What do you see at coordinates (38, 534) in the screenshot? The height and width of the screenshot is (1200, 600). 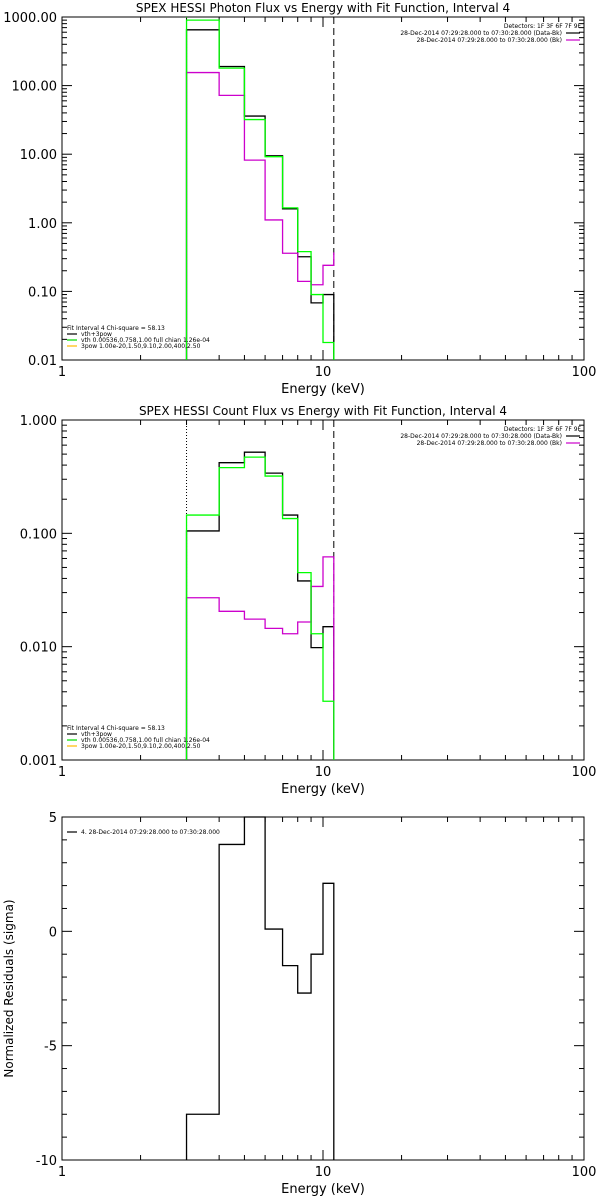 I see `y-tick-label: 0.100` at bounding box center [38, 534].